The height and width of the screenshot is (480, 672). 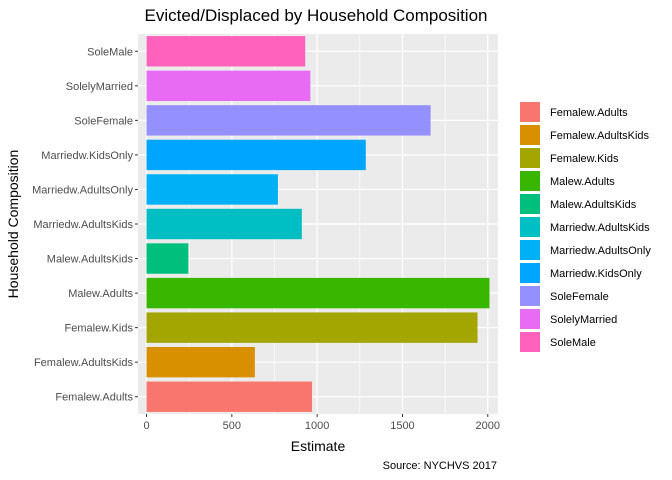 What do you see at coordinates (103, 121) in the screenshot?
I see `y-tick-label: SoleFemale` at bounding box center [103, 121].